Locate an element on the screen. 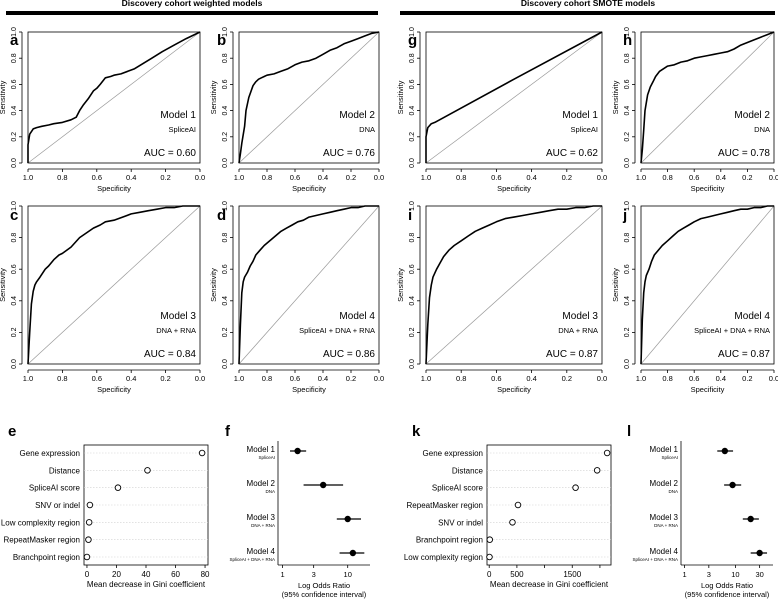  x-tick-label: 60 is located at coordinates (175, 574).